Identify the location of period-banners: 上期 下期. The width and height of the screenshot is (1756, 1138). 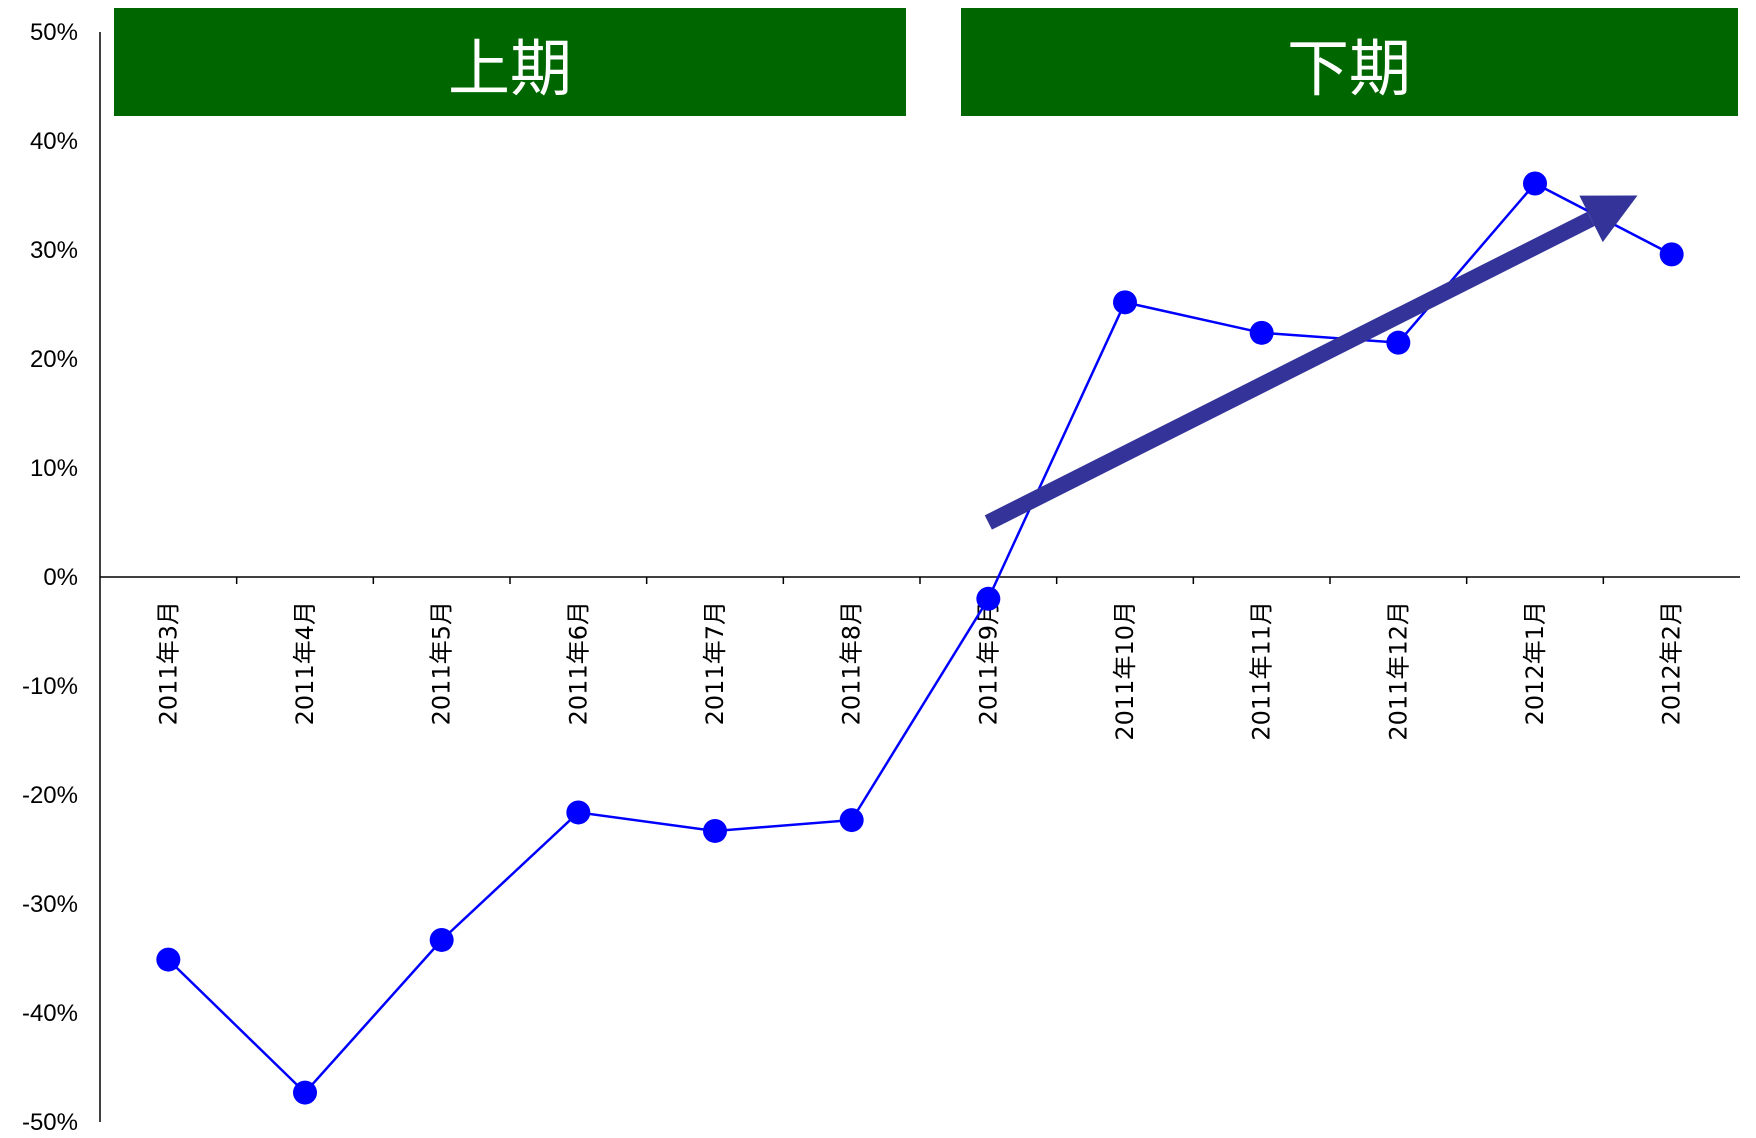
(926, 62).